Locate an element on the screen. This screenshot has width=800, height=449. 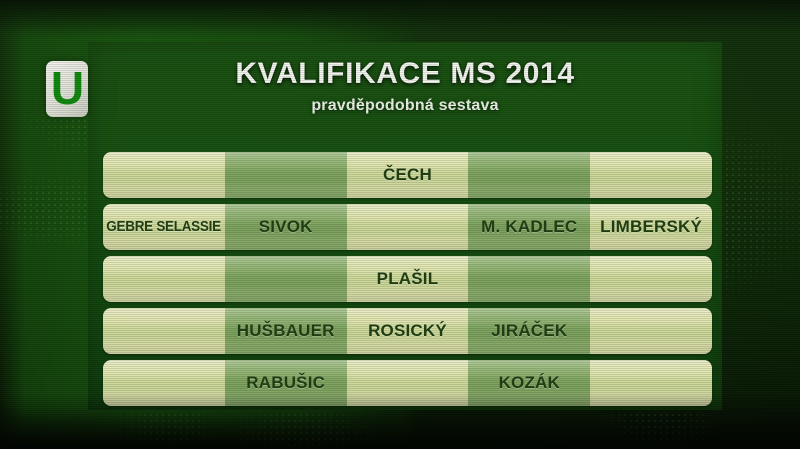
player-cell: KOZÁK is located at coordinates (529, 383).